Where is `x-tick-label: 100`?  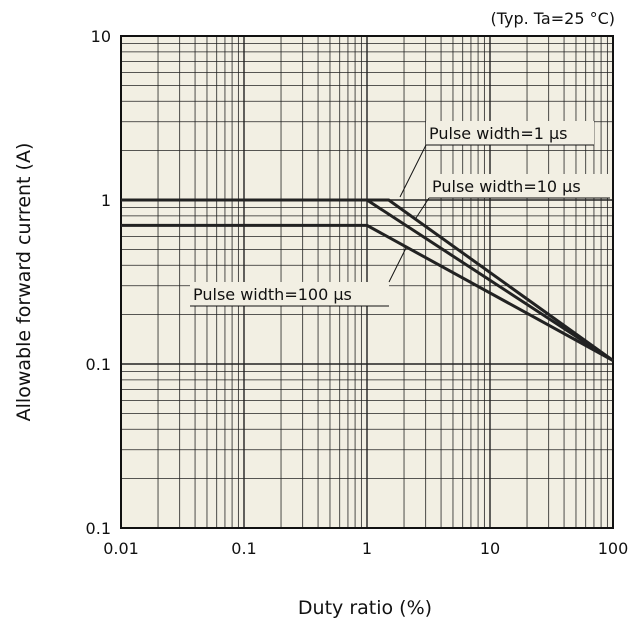
x-tick-label: 100 is located at coordinates (613, 548).